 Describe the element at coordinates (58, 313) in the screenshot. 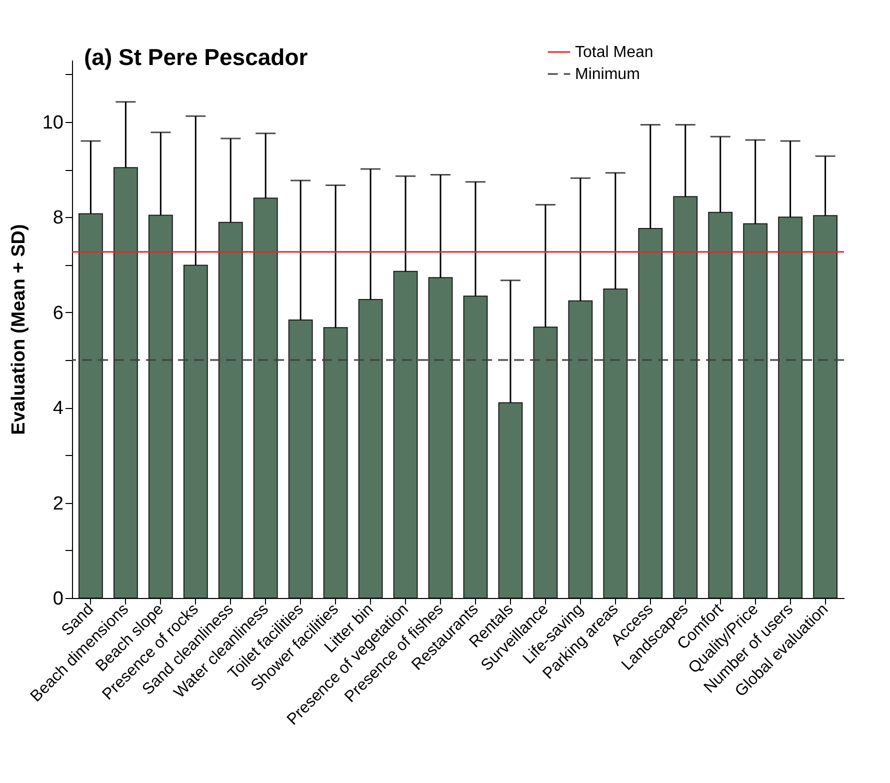

I see `y-tick-label: 6` at that location.